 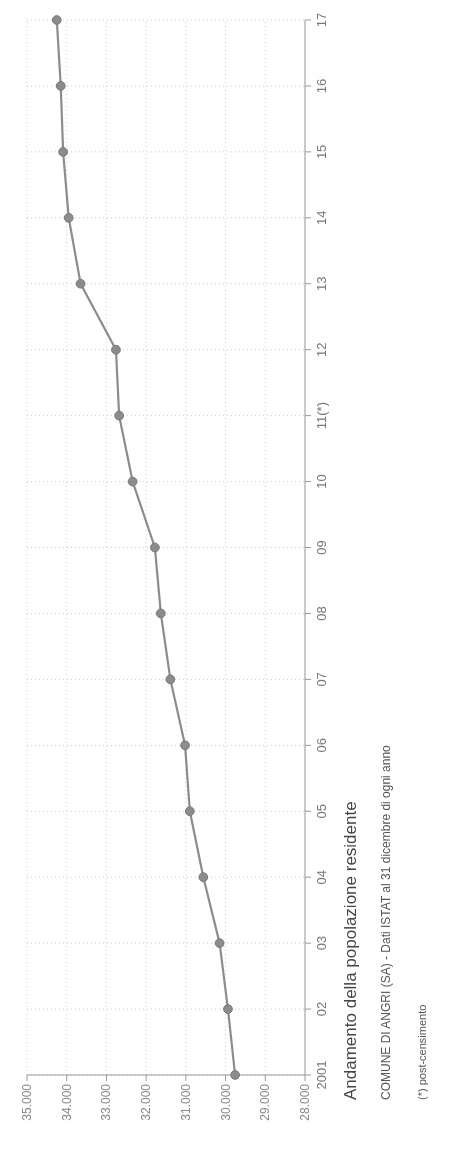 I want to click on text: Andamento della popolazione residente, so click(x=350, y=950).